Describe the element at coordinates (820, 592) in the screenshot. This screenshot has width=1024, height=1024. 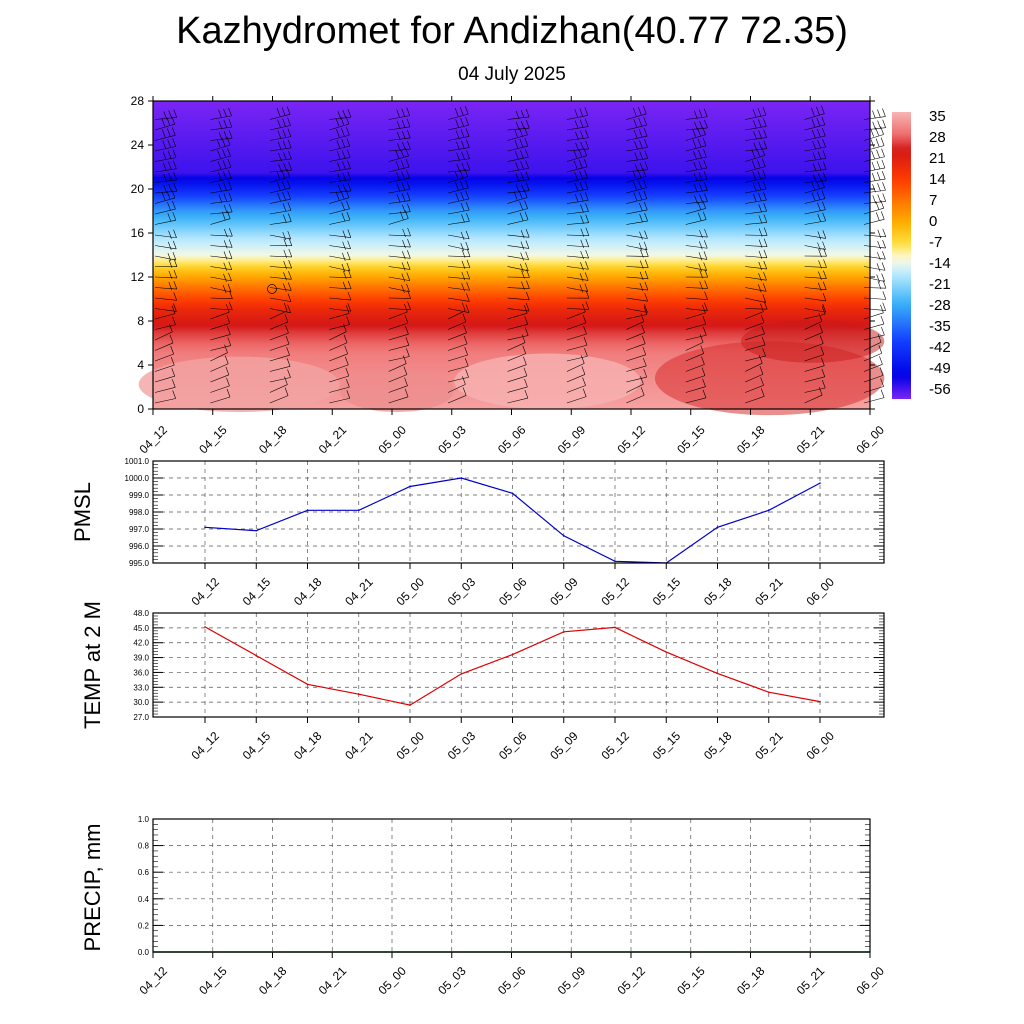
I see `x-tick-label: 06_00` at that location.